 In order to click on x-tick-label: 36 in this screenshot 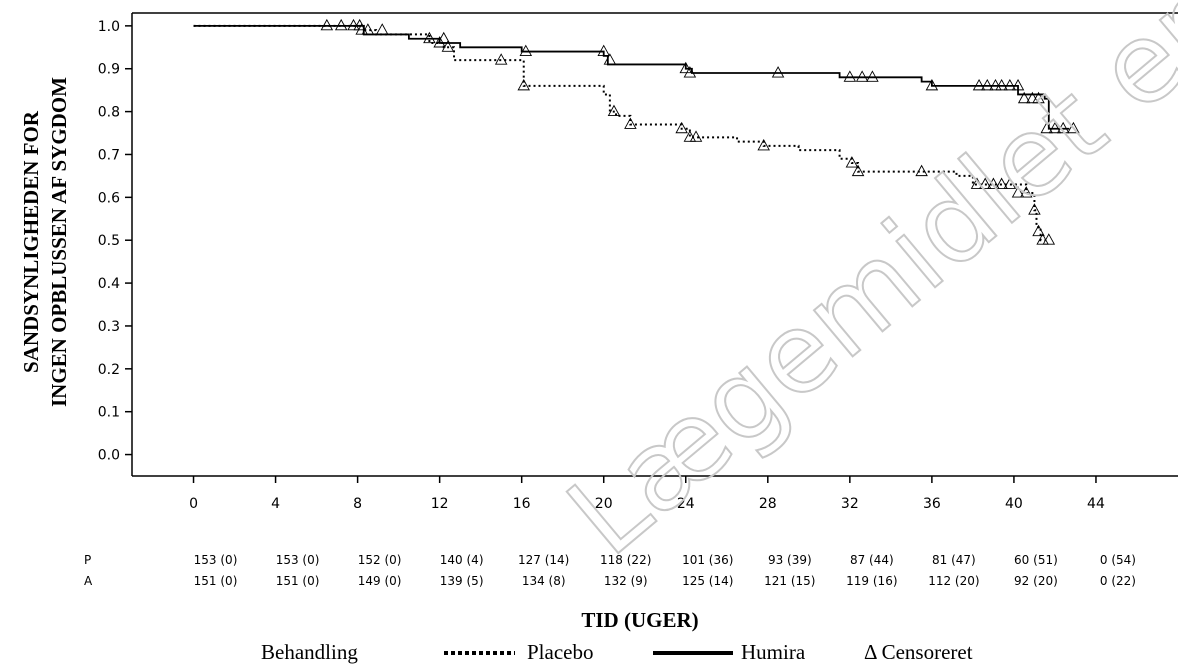, I will do `click(932, 504)`.